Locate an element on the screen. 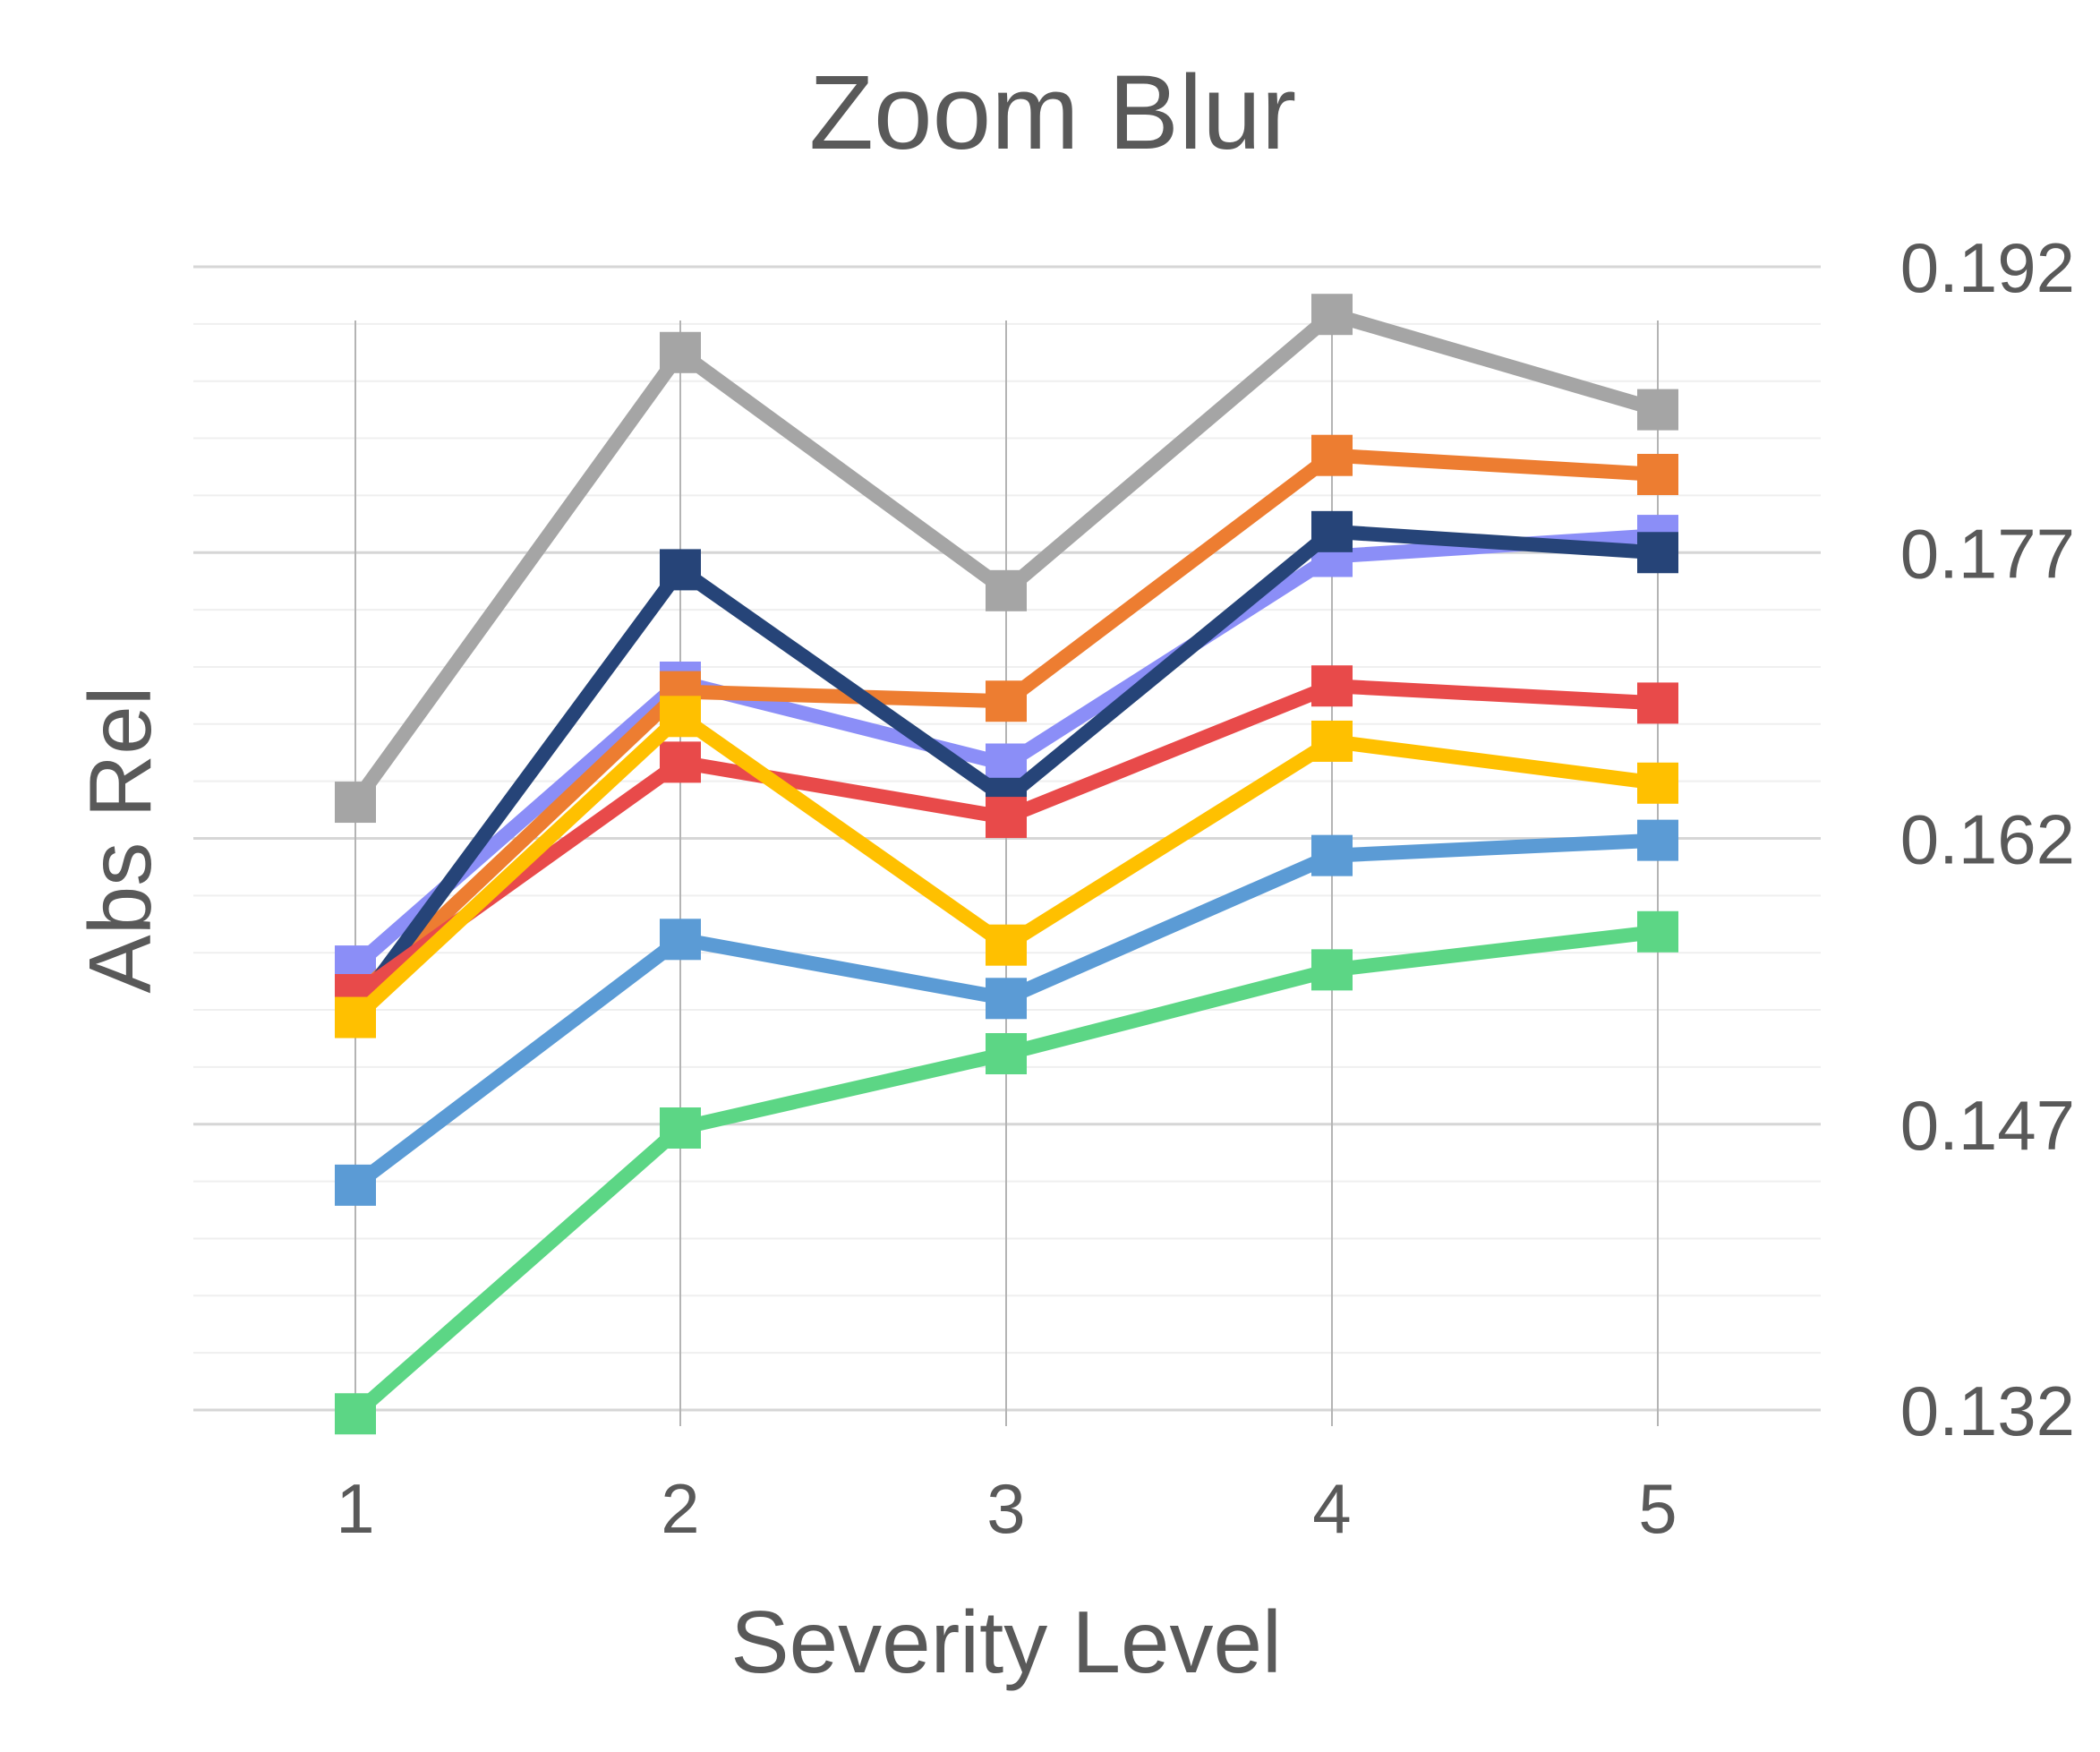  x-tick-label: 4 is located at coordinates (1331, 1508).